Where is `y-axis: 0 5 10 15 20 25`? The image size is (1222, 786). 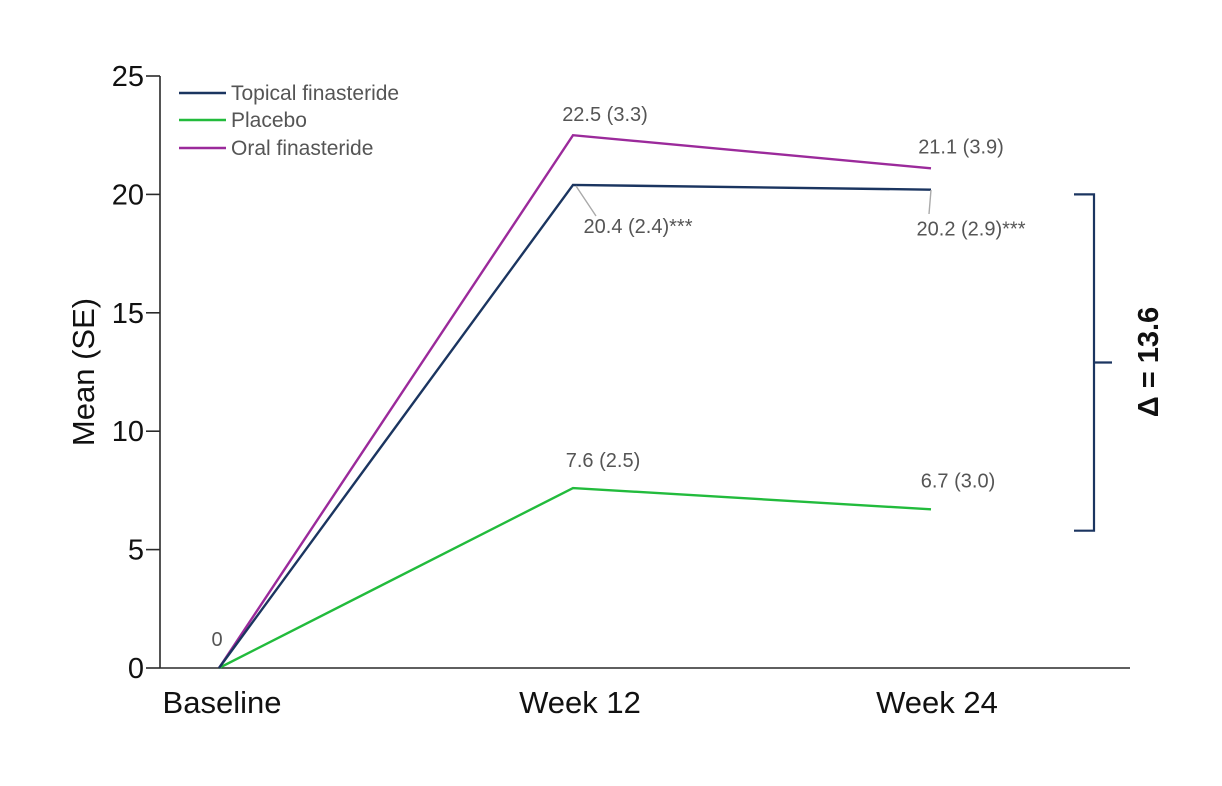
y-axis: 0 5 10 15 20 25 is located at coordinates (136, 373).